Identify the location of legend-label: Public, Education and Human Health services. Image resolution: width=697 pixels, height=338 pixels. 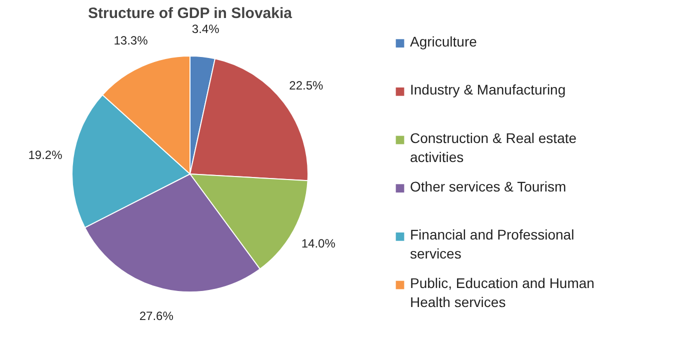
(502, 292).